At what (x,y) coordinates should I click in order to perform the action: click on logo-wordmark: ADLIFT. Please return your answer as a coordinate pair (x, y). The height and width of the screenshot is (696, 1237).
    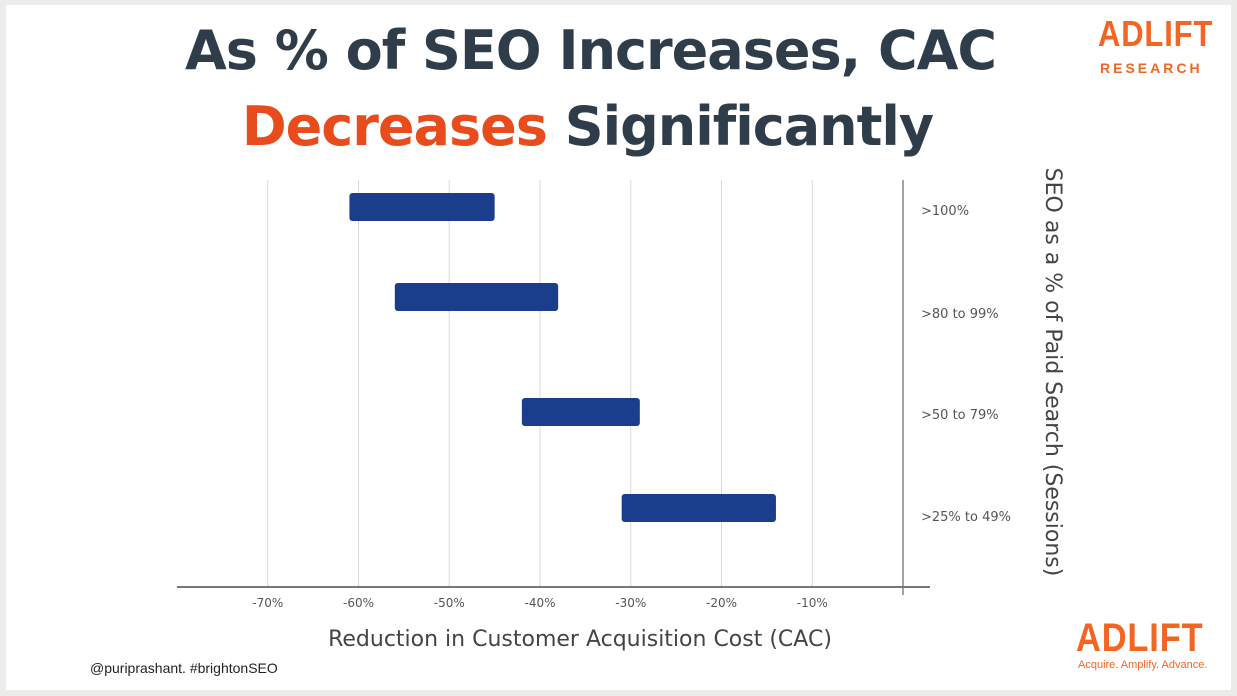
    Looking at the image, I should click on (1156, 33).